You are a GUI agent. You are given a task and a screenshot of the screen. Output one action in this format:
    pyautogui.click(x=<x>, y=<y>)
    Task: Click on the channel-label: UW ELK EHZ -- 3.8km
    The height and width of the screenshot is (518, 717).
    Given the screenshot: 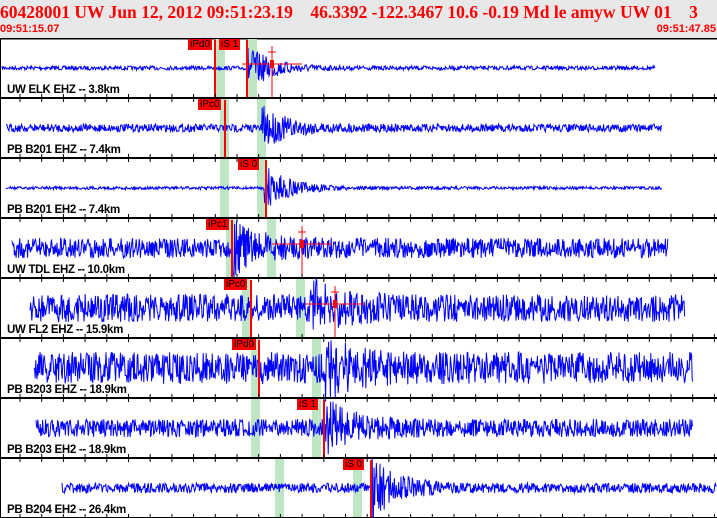 What is the action you would take?
    pyautogui.click(x=63, y=90)
    